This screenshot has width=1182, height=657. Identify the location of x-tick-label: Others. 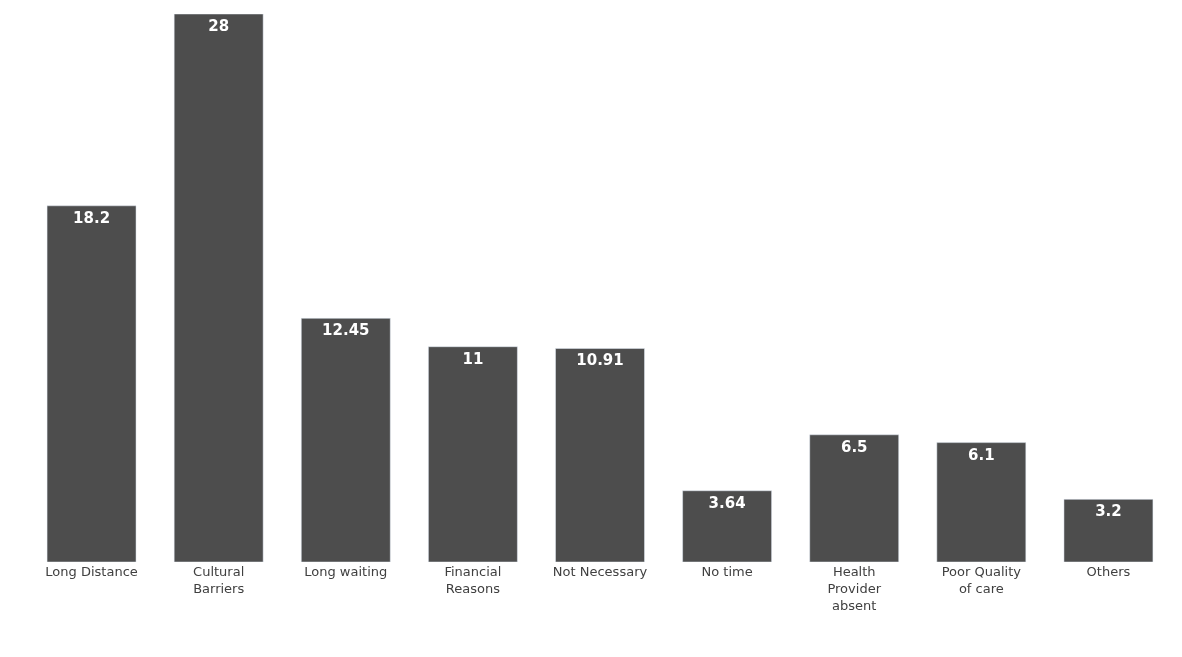
(1108, 571).